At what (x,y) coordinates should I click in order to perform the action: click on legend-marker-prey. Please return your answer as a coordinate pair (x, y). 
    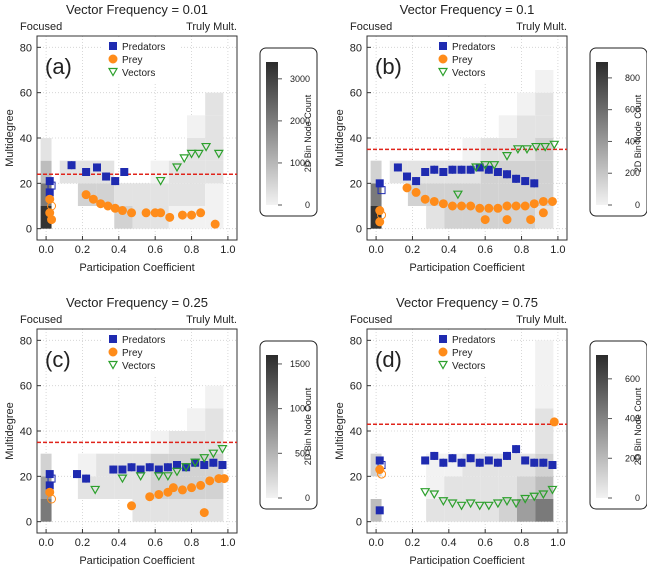
    Looking at the image, I should click on (443, 352).